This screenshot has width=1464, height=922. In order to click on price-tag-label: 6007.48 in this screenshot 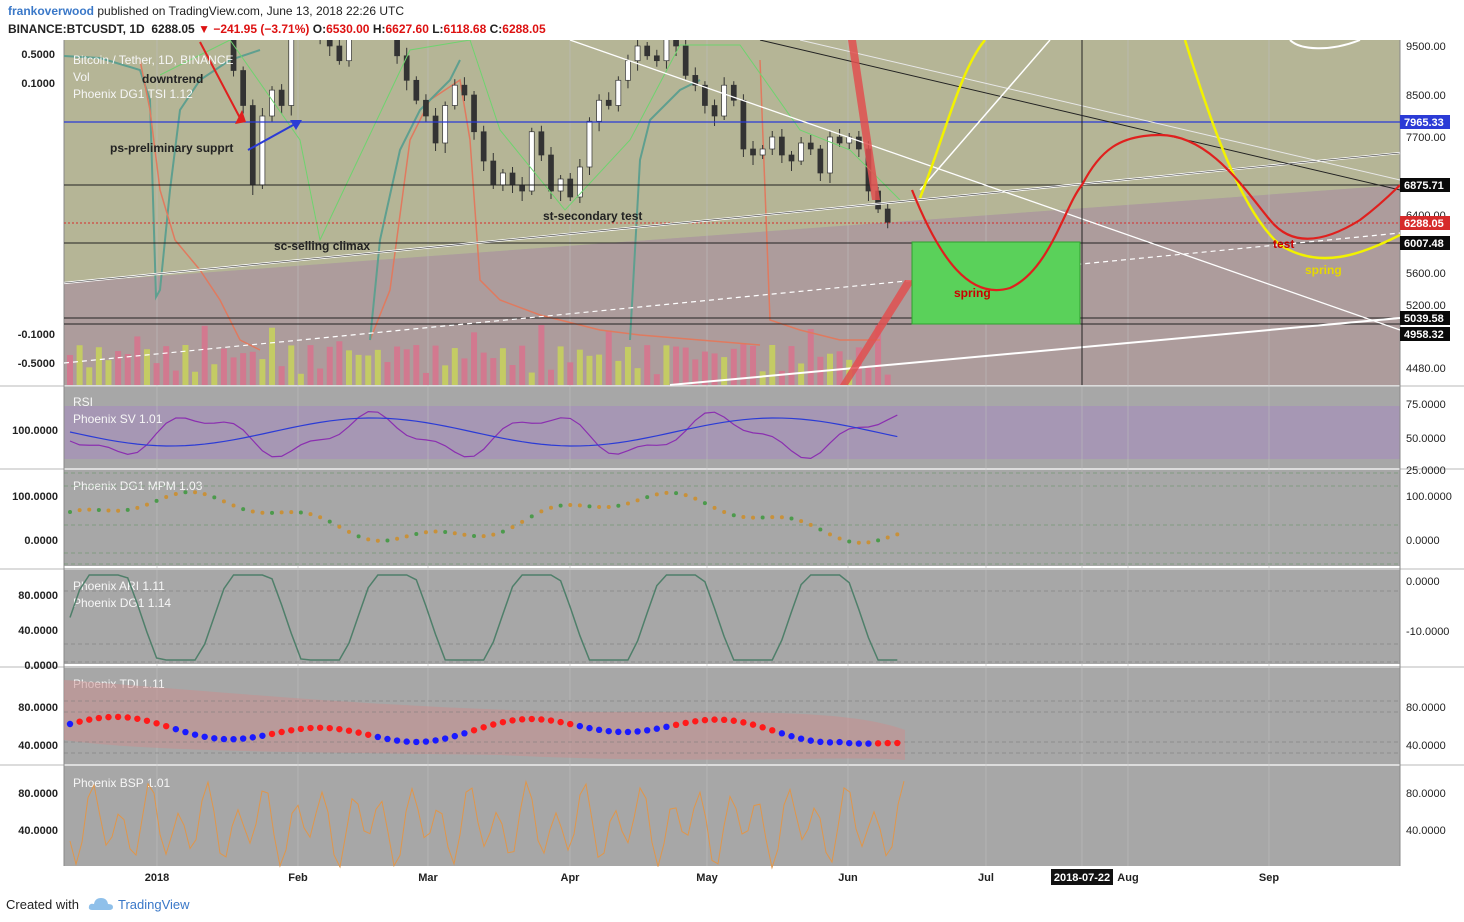, I will do `click(1424, 244)`.